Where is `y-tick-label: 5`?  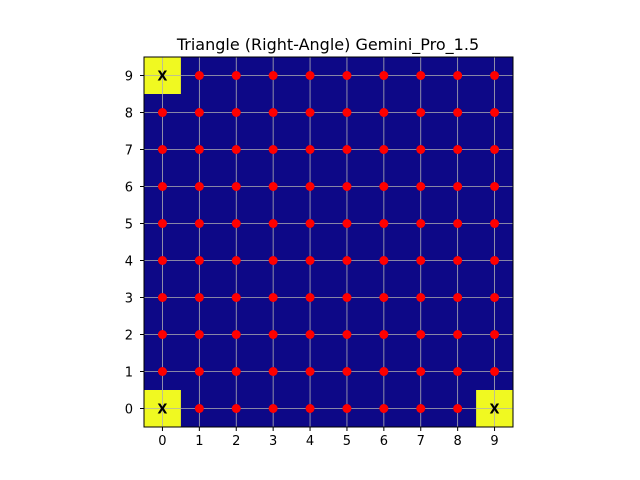
y-tick-label: 5 is located at coordinates (129, 225).